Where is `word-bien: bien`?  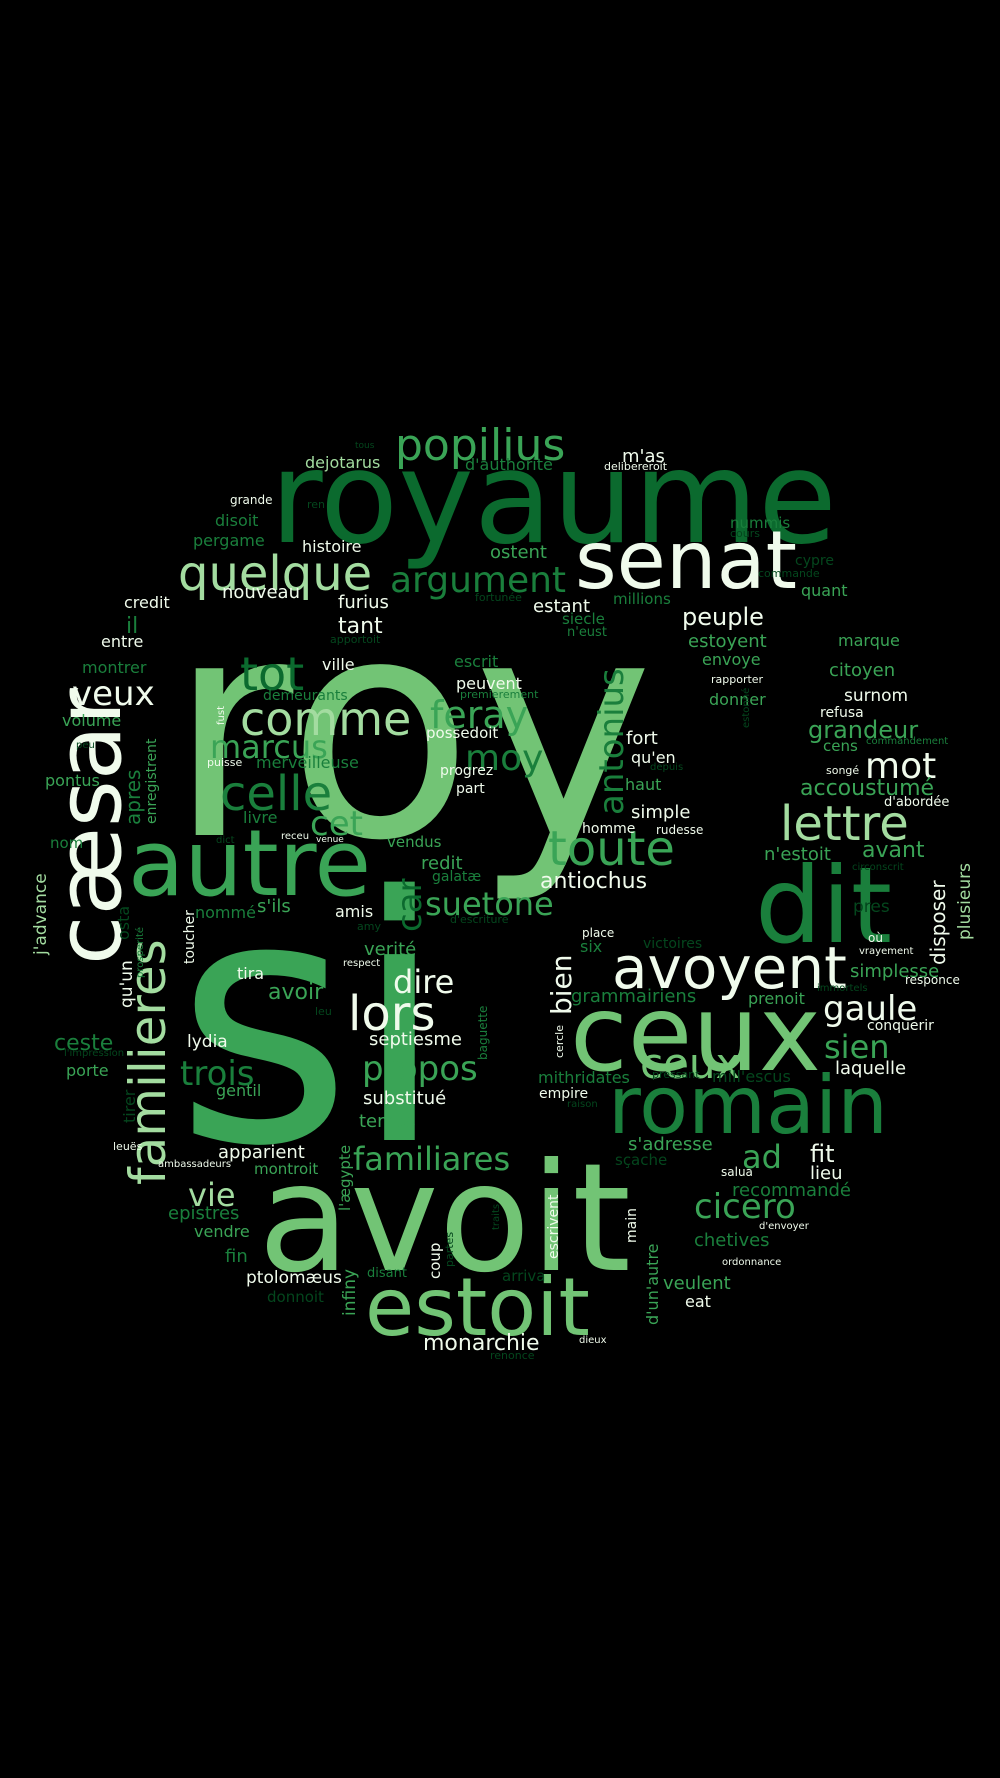 word-bien: bien is located at coordinates (561, 984).